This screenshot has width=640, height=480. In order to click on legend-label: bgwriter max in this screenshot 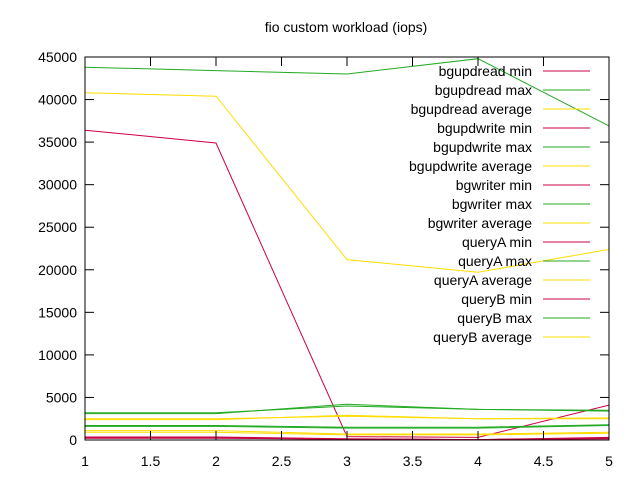, I will do `click(492, 204)`.